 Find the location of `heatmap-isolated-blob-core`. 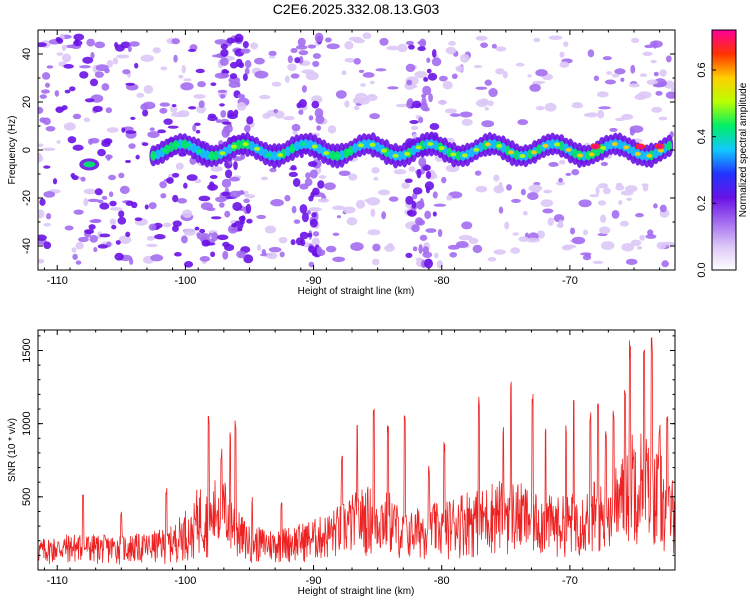

heatmap-isolated-blob-core is located at coordinates (89, 164).